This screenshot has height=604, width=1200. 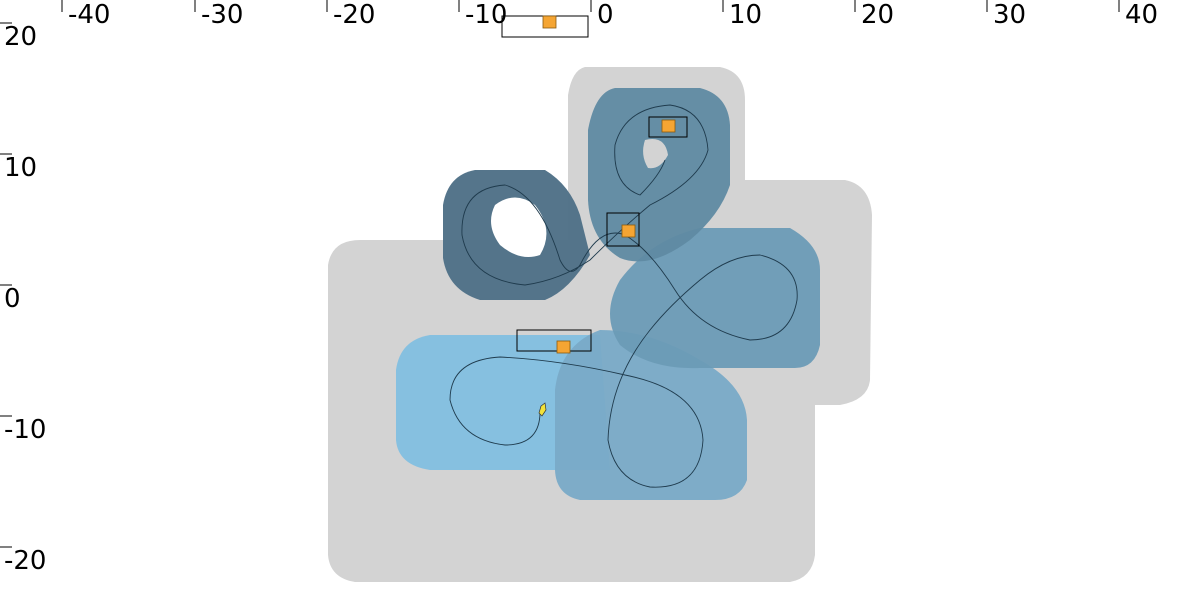 What do you see at coordinates (877, 15) in the screenshot?
I see `x-tick-label: 20` at bounding box center [877, 15].